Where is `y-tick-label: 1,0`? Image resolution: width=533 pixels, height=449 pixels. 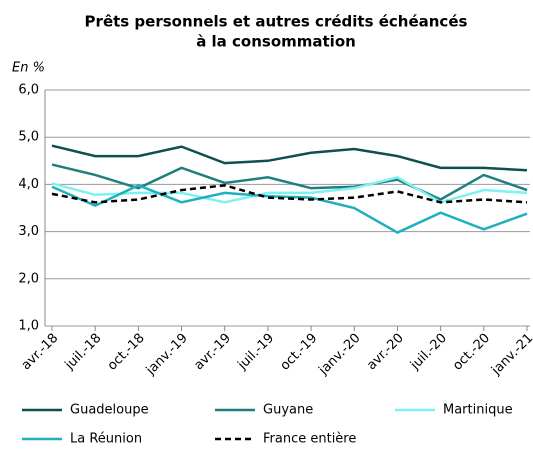 y-tick-label: 1,0 is located at coordinates (28, 326).